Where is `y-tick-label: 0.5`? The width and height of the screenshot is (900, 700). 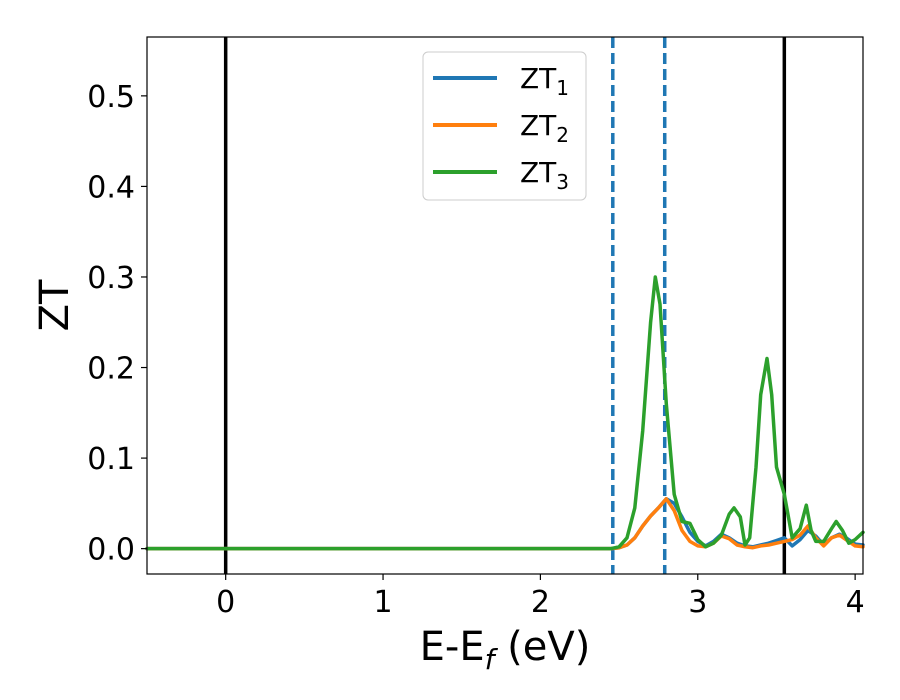
y-tick-label: 0.5 is located at coordinates (111, 97).